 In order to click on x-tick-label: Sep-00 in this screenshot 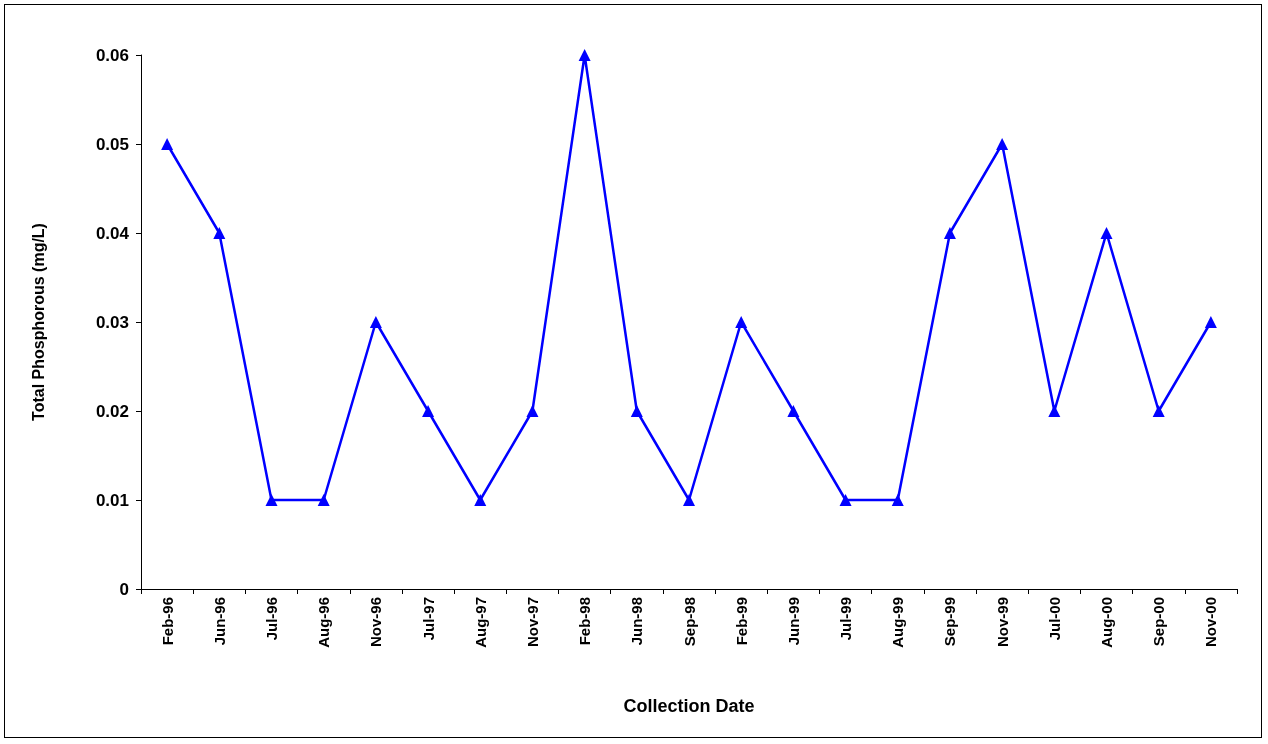, I will do `click(1159, 622)`.